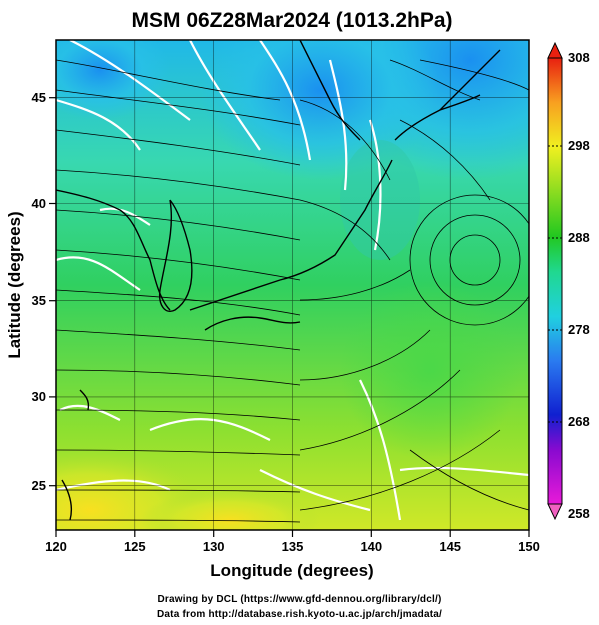 This screenshot has height=625, width=599. What do you see at coordinates (450, 546) in the screenshot?
I see `x-tick-label: 145` at bounding box center [450, 546].